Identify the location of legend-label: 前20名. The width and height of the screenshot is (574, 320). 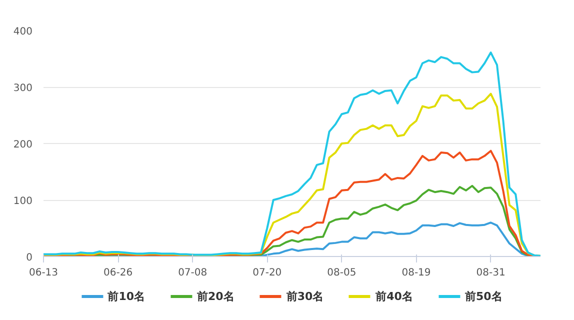
(215, 296).